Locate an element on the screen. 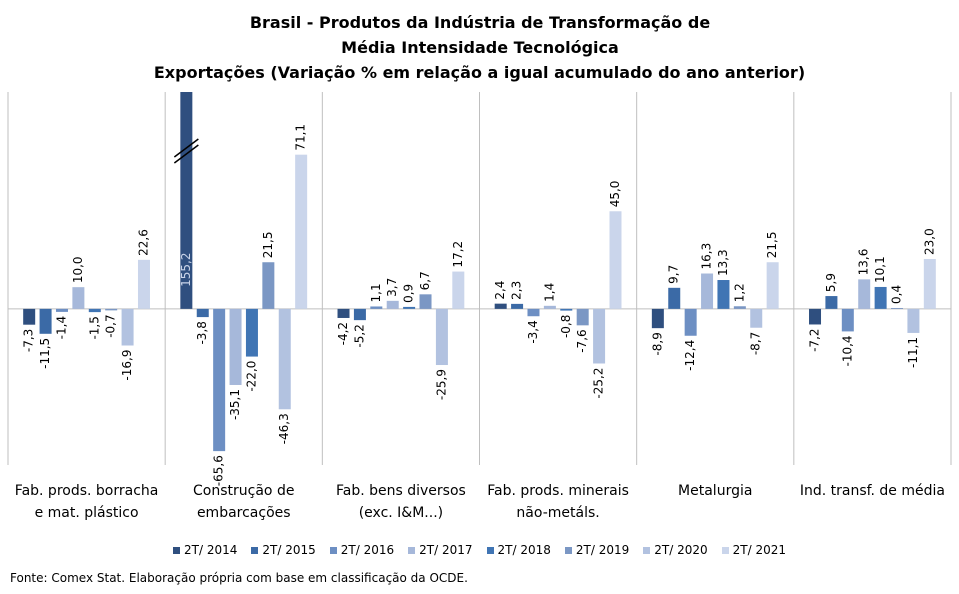  data-label: 45,0 is located at coordinates (615, 194).